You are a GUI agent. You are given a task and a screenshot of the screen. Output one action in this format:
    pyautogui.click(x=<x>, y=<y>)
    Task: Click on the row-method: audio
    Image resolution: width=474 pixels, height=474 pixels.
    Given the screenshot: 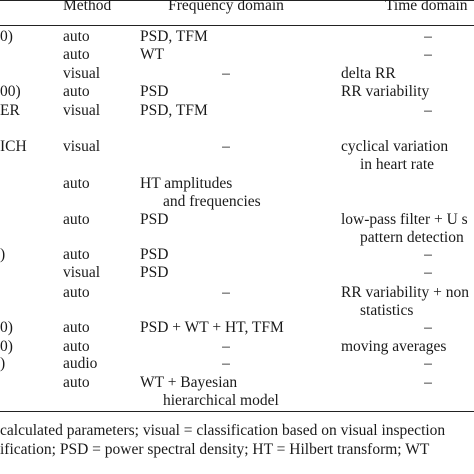 What is the action you would take?
    pyautogui.click(x=80, y=363)
    